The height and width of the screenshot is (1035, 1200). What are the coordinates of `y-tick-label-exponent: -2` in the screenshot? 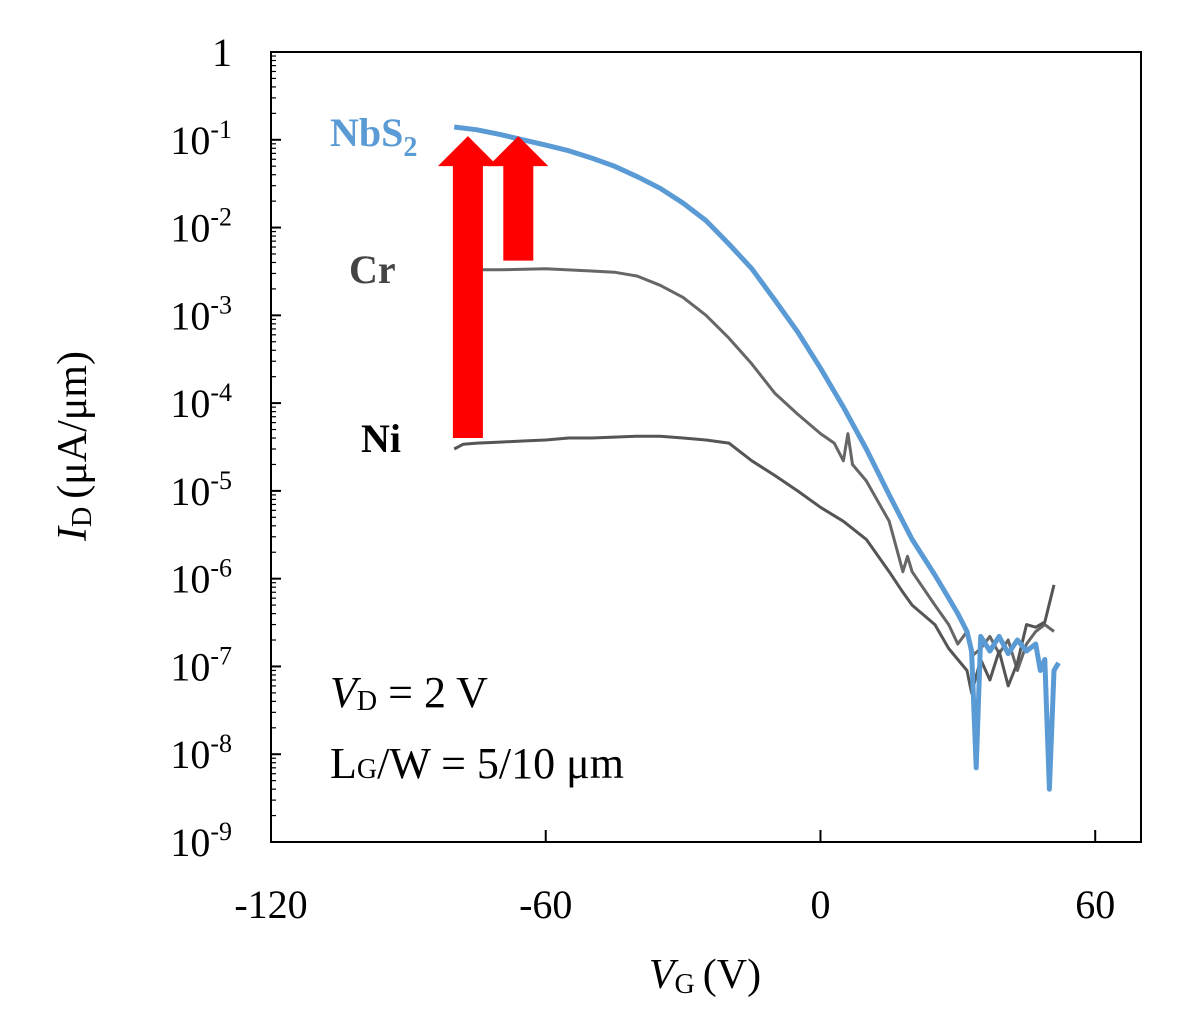 It's located at (221, 217).